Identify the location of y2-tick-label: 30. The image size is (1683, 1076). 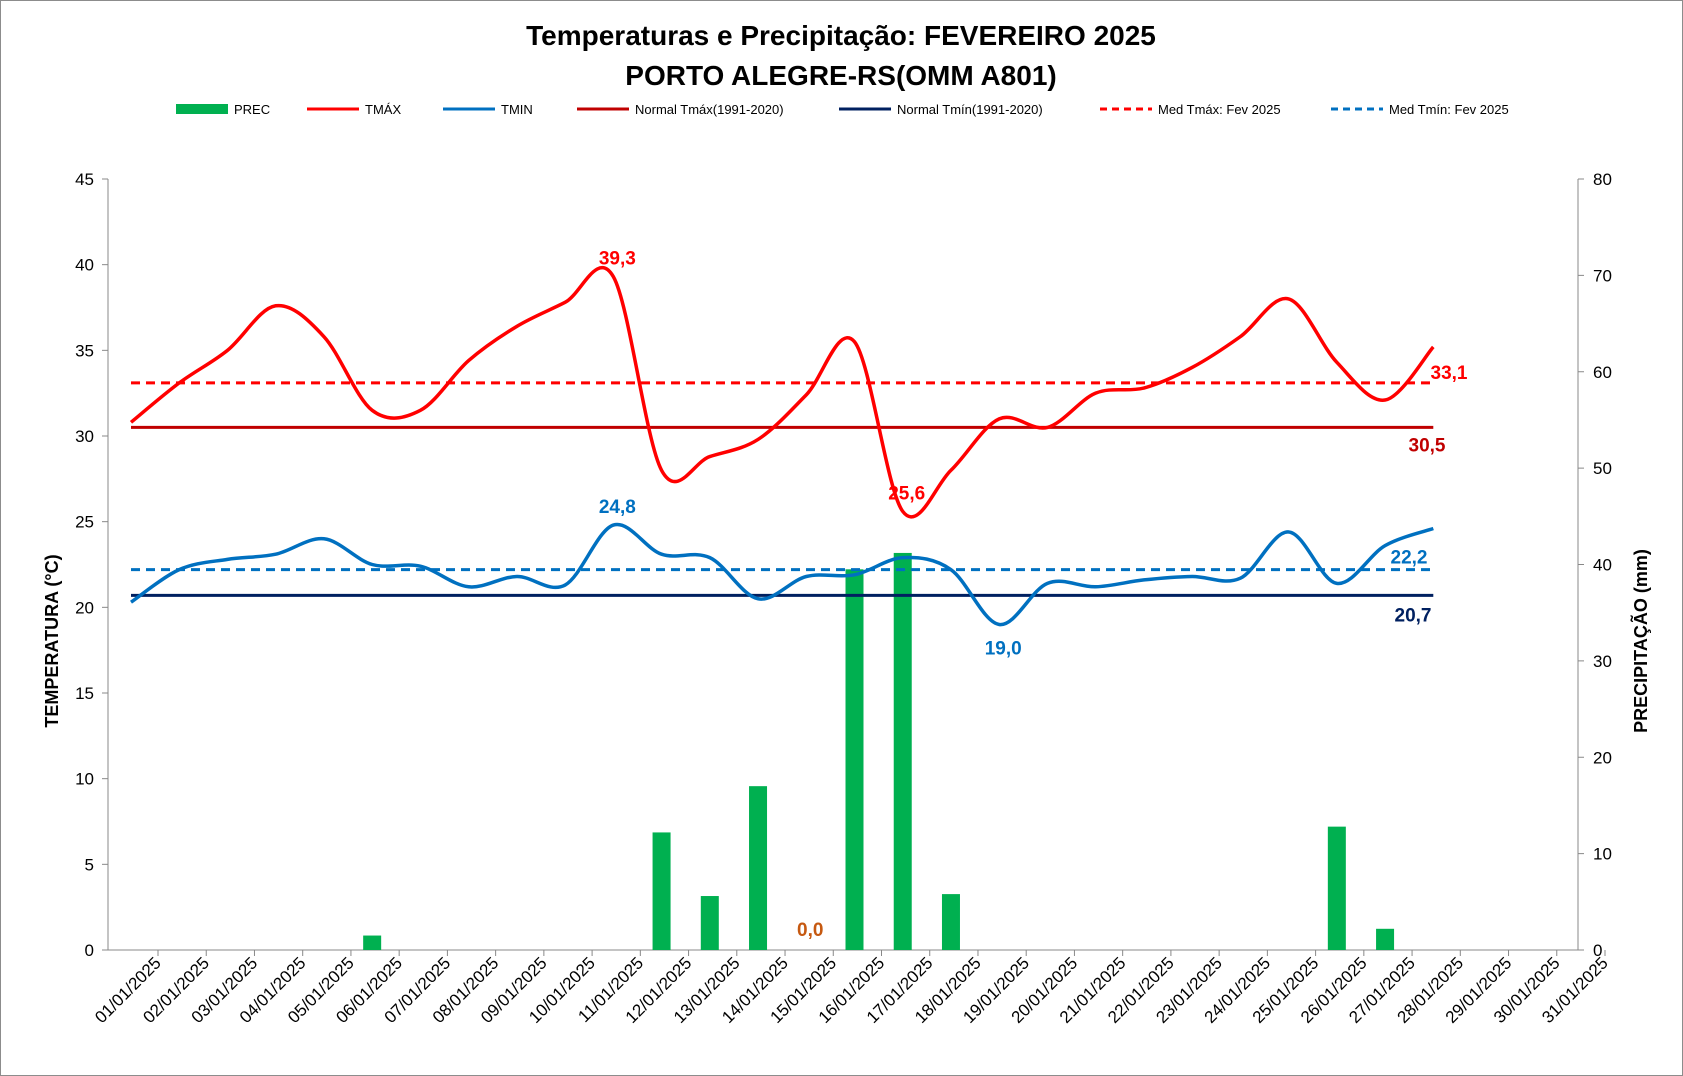
(1602, 661).